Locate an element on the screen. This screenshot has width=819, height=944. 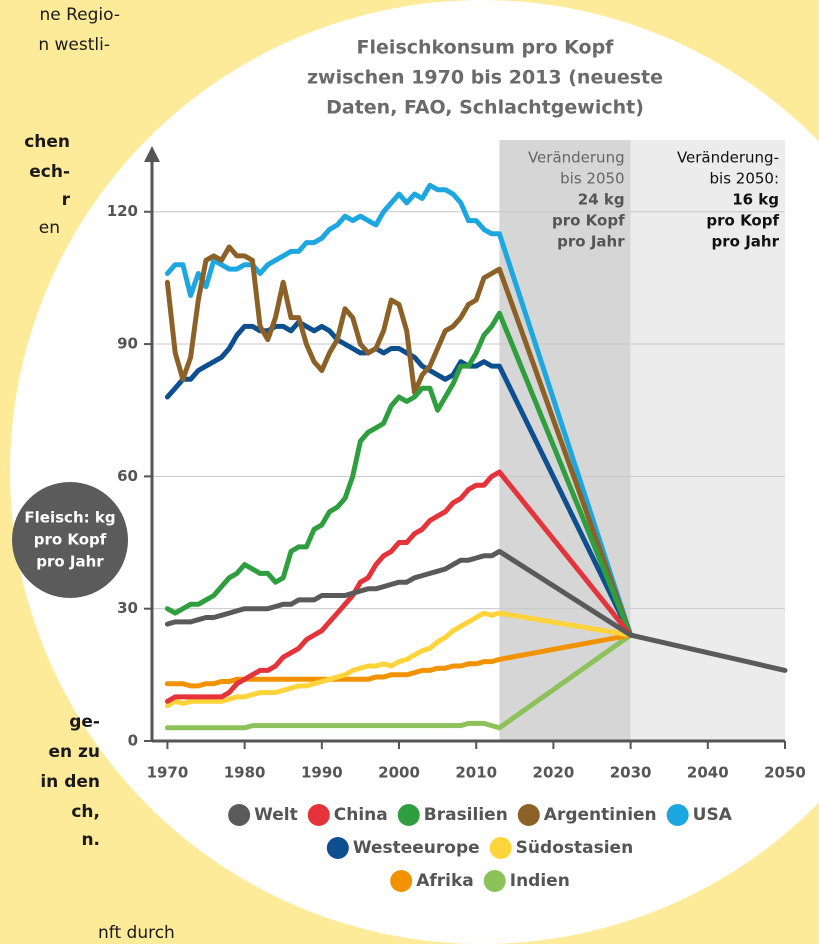
y-label-badge is located at coordinates (70, 540).